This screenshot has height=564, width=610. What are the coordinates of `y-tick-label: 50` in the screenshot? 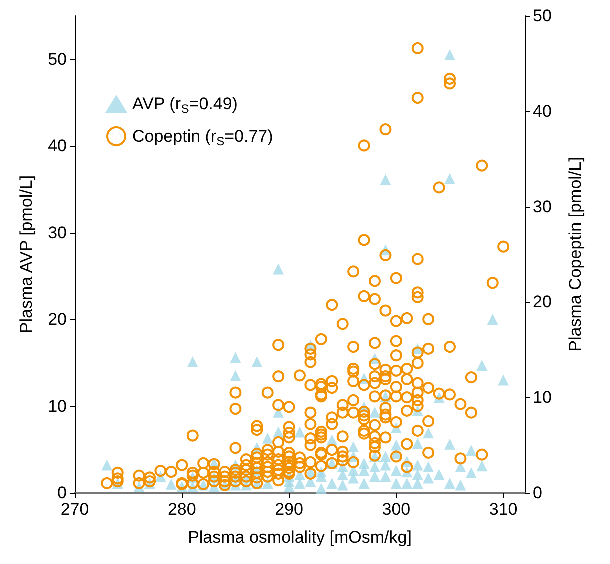 It's located at (57, 59).